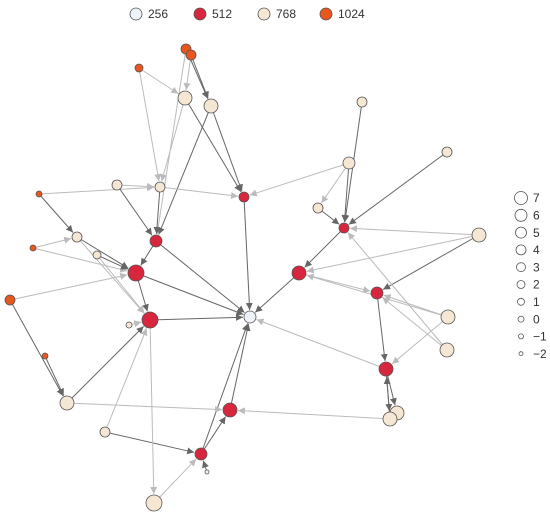  I want to click on size-label: 0, so click(536, 319).